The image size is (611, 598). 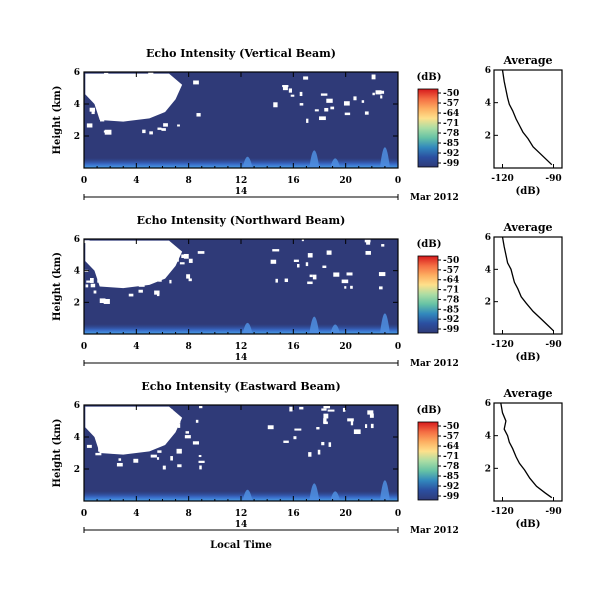 What do you see at coordinates (527, 393) in the screenshot?
I see `profile-title: Average` at bounding box center [527, 393].